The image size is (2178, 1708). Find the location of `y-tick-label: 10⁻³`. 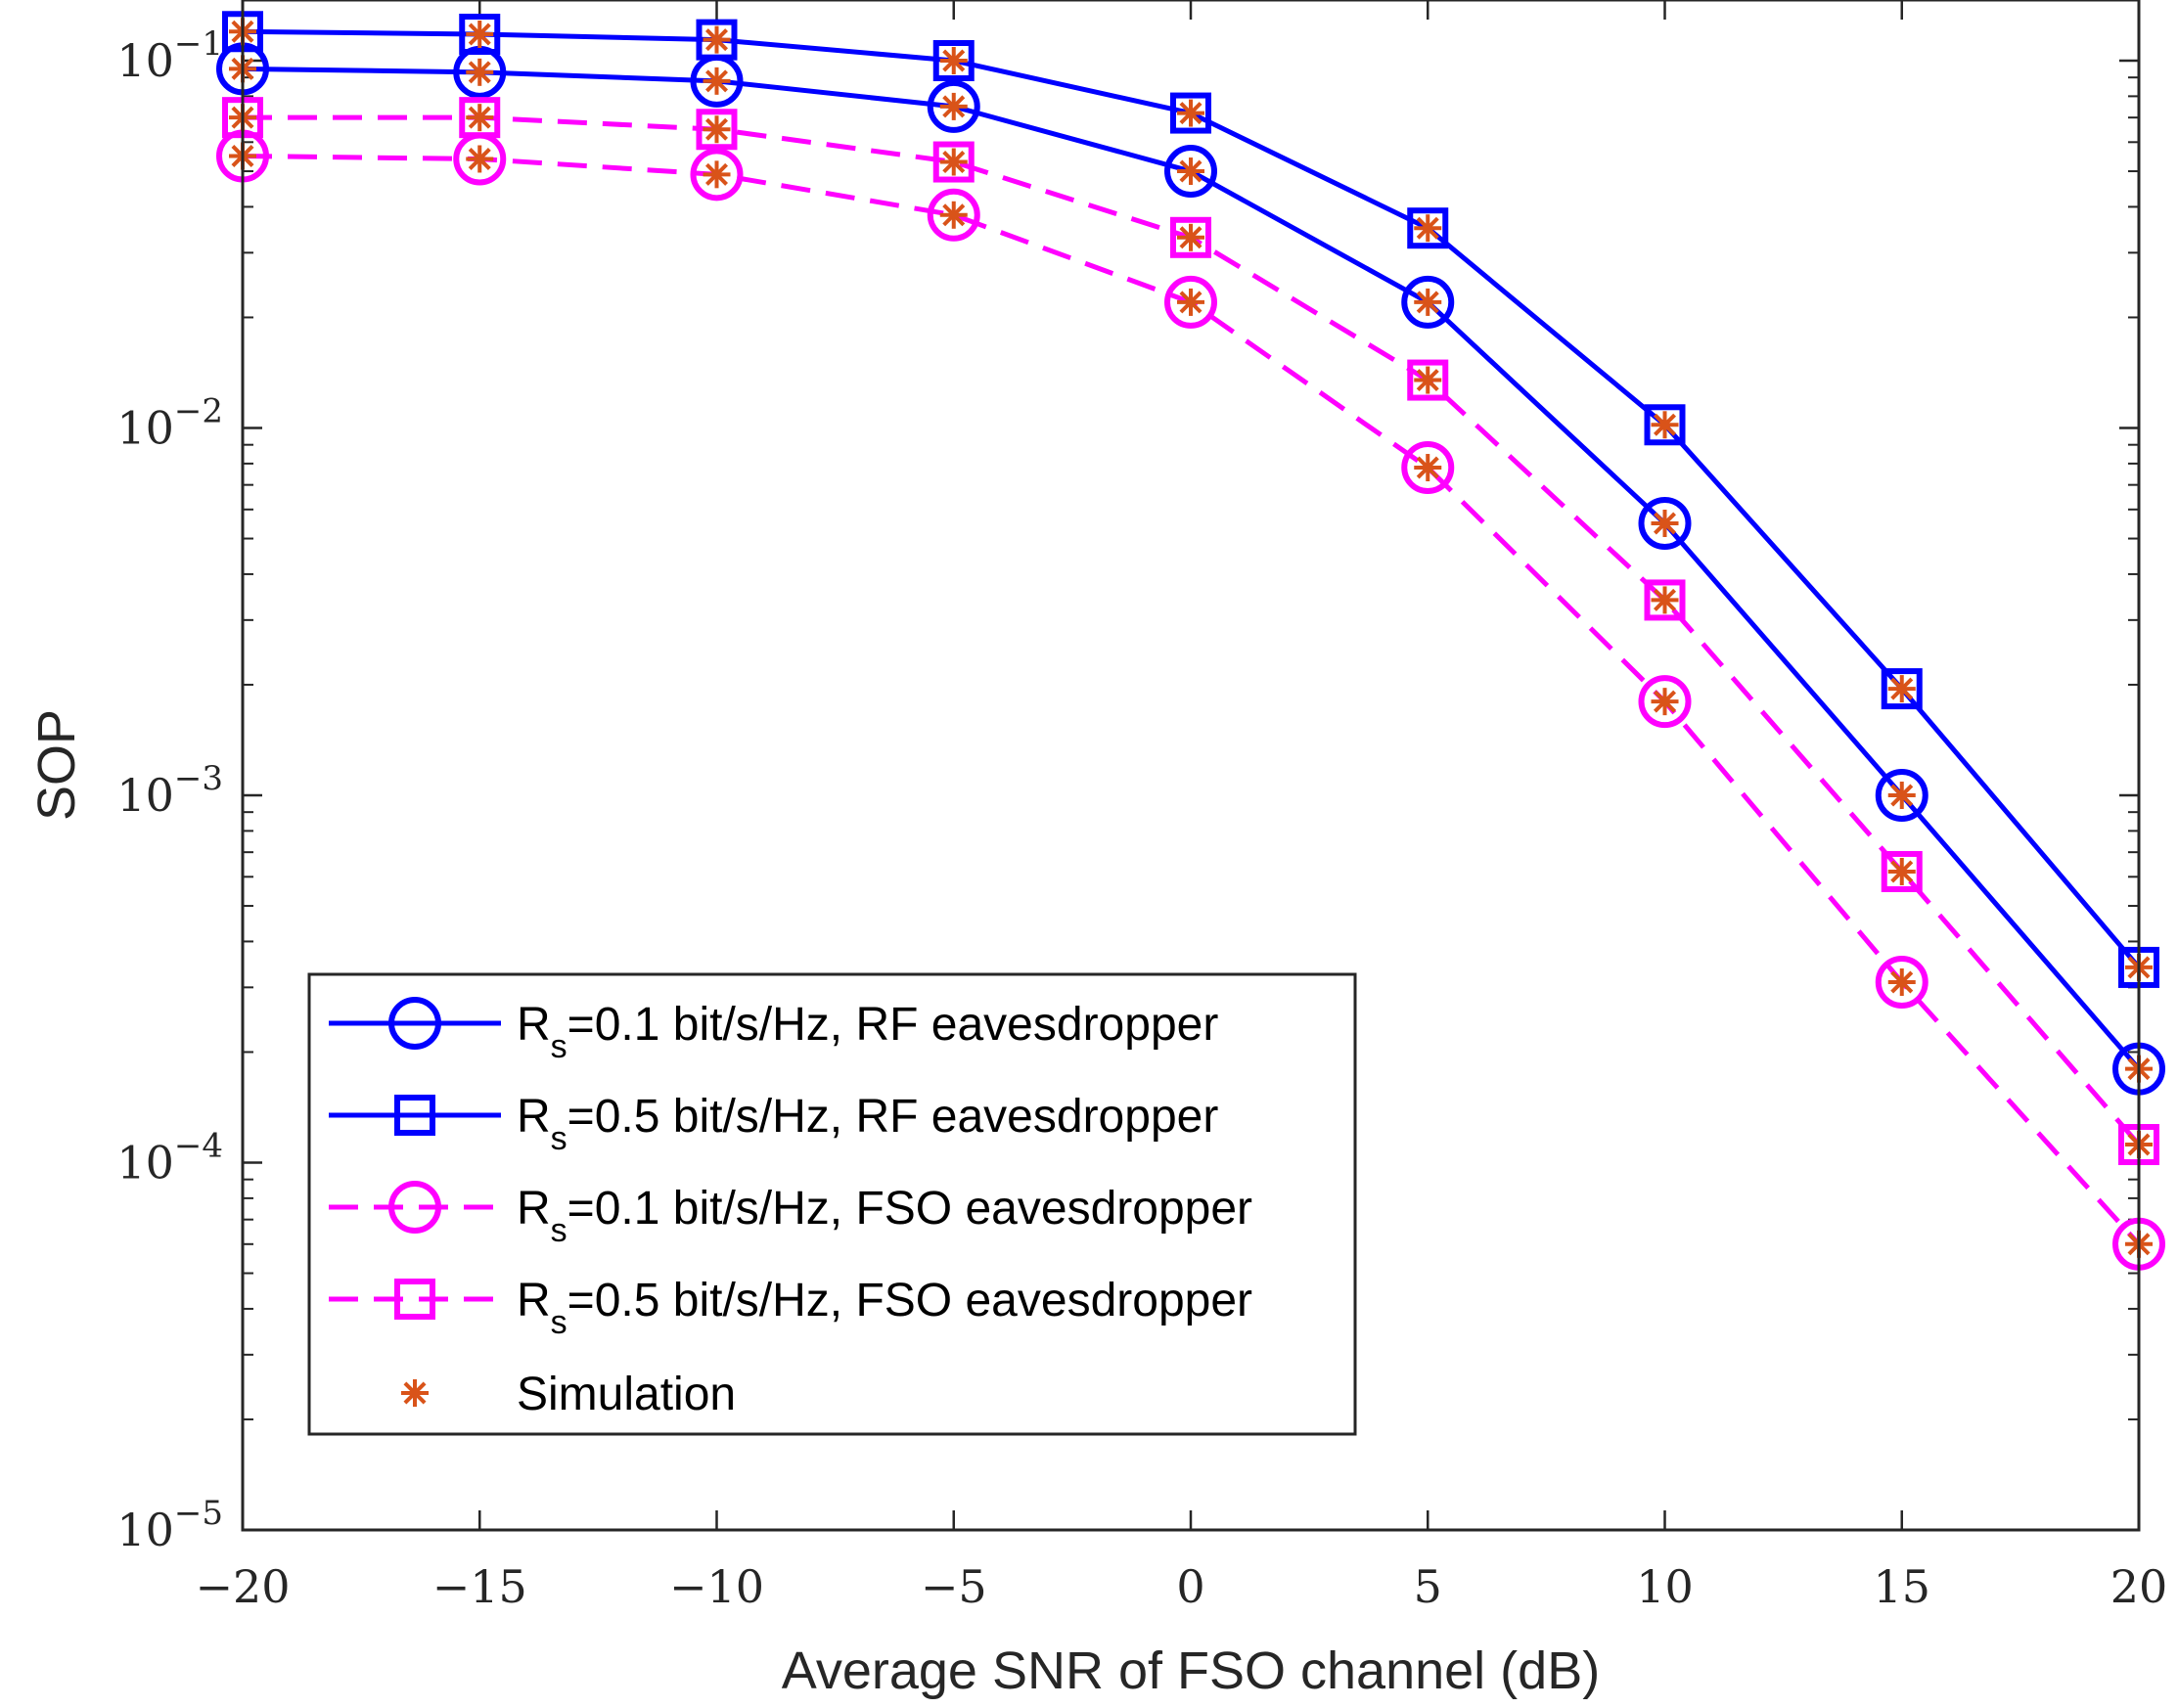

y-tick-label: 10⁻³ is located at coordinates (169, 790).